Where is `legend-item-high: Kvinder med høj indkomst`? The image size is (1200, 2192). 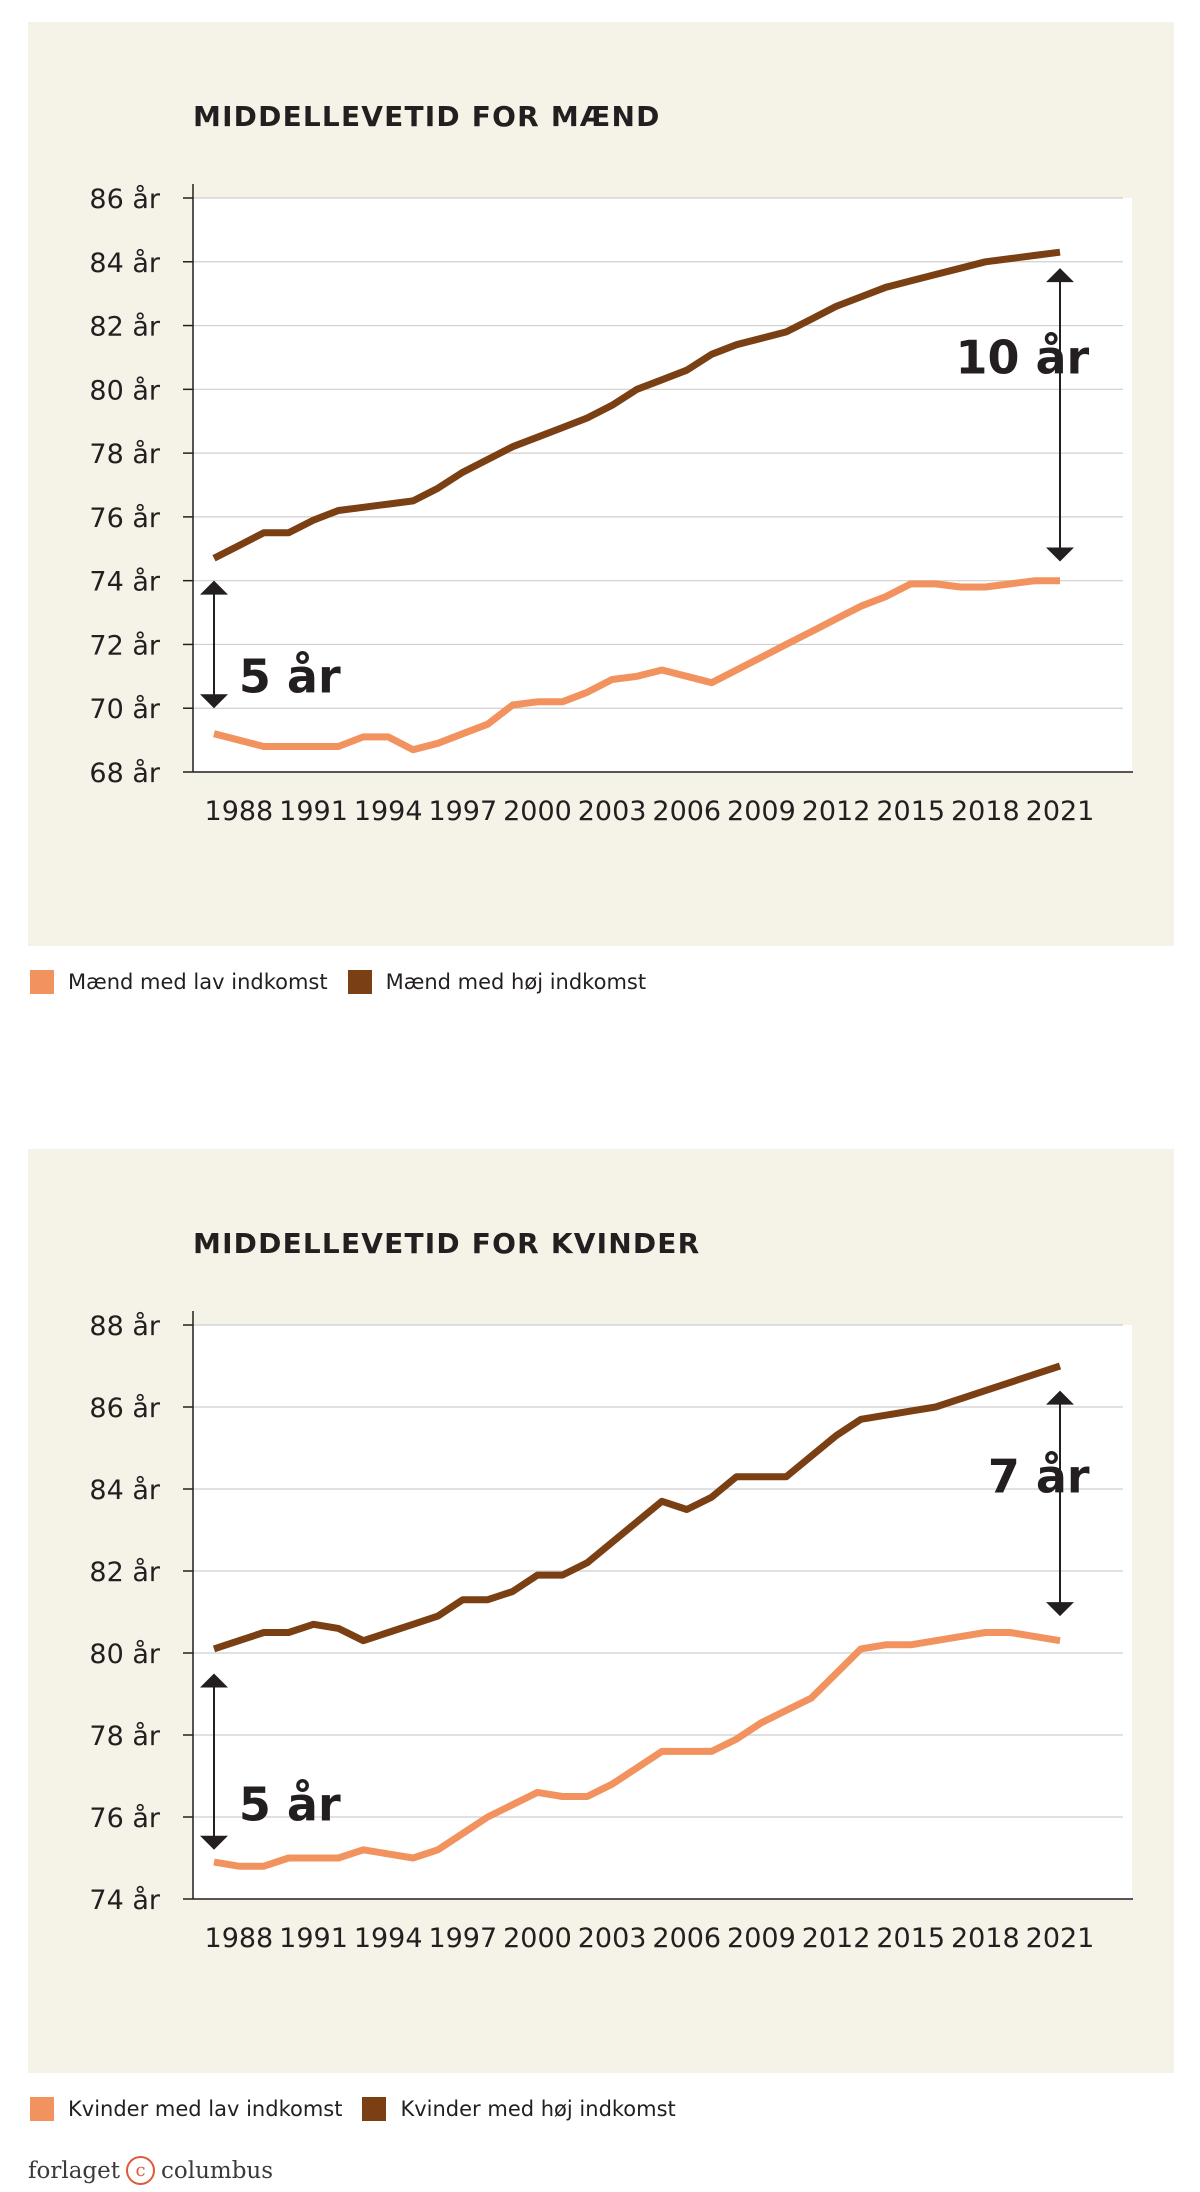 legend-item-high: Kvinder med høj indkomst is located at coordinates (519, 2109).